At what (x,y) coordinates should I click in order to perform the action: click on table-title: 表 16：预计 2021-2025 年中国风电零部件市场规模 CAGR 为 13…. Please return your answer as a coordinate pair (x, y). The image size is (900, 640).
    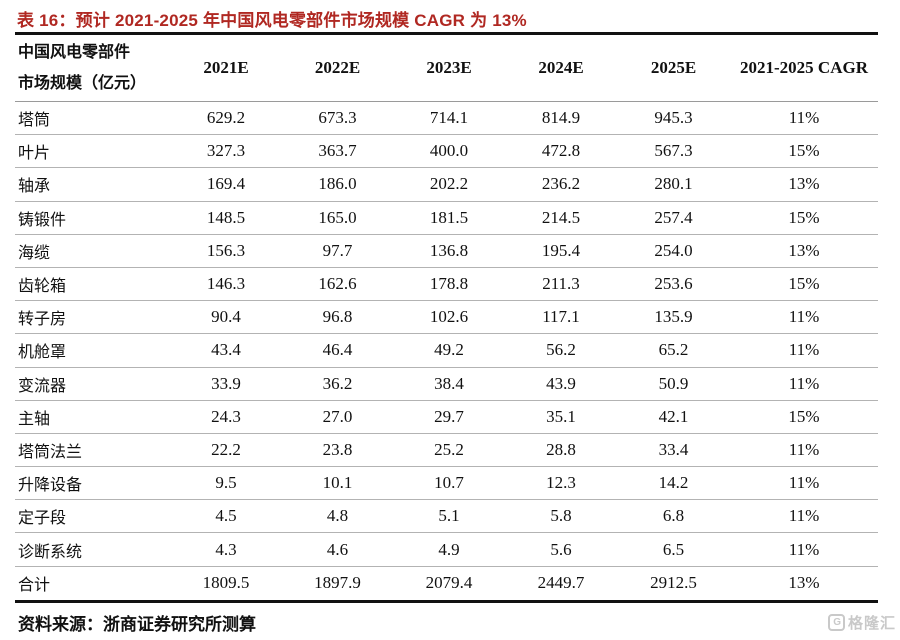
    Looking at the image, I should click on (272, 20).